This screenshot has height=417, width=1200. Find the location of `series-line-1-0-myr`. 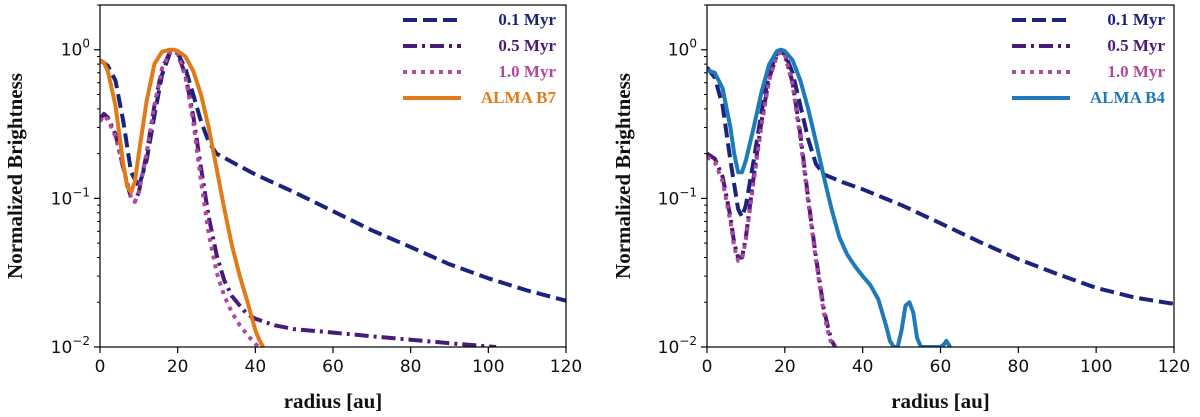

series-line-1-0-myr is located at coordinates (772, 198).